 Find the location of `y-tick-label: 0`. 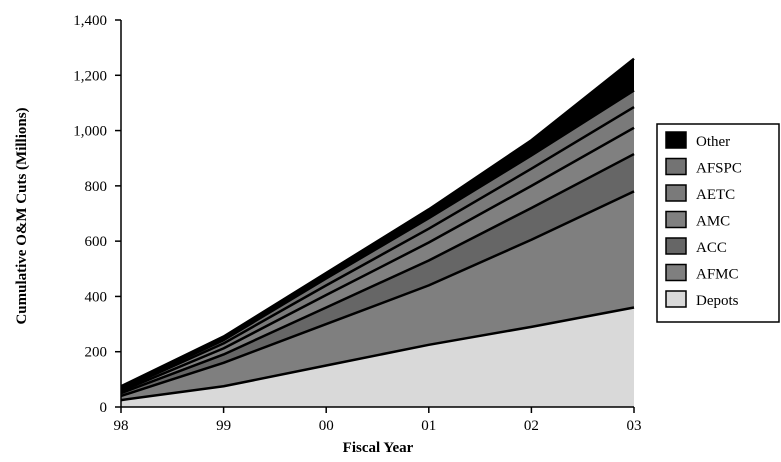

y-tick-label: 0 is located at coordinates (104, 408).